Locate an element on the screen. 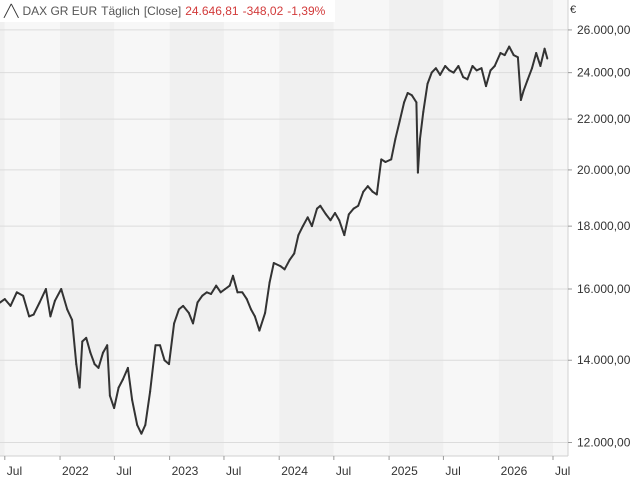 Image resolution: width=640 pixels, height=480 pixels. y-tick-label: 20.000,00 is located at coordinates (604, 170).